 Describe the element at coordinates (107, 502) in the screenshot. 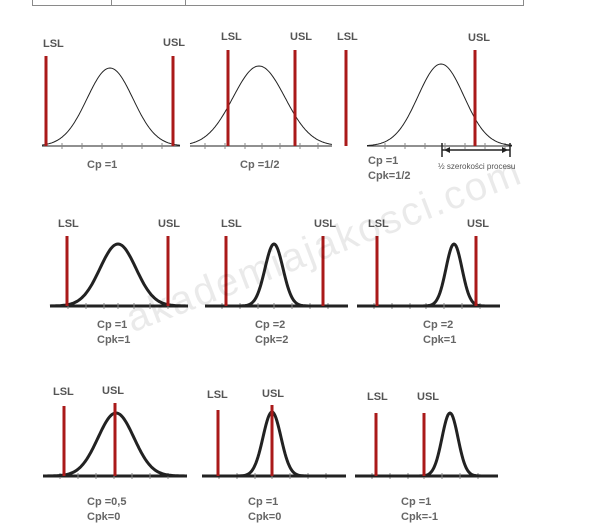

I see `cp-value: Cp =0,5` at that location.